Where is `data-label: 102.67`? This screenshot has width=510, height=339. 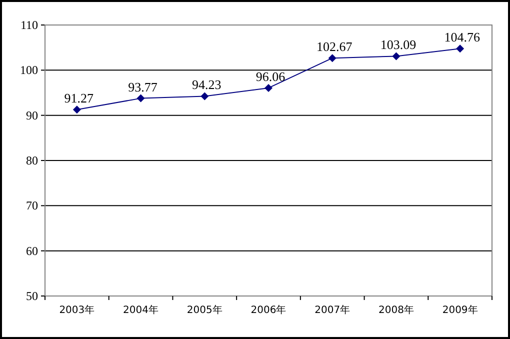
data-label: 102.67 is located at coordinates (334, 46).